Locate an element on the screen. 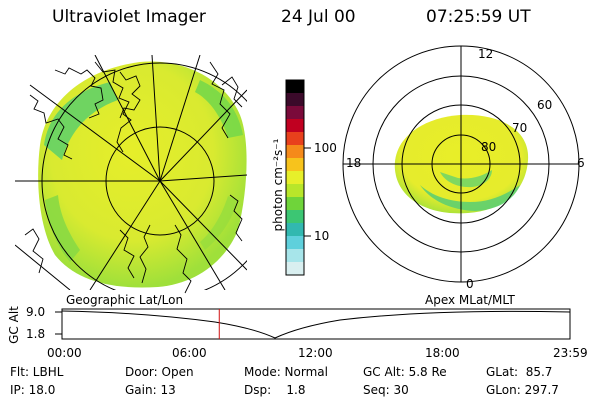 The width and height of the screenshot is (600, 400). y-tick-9: 9.0 is located at coordinates (36, 312).